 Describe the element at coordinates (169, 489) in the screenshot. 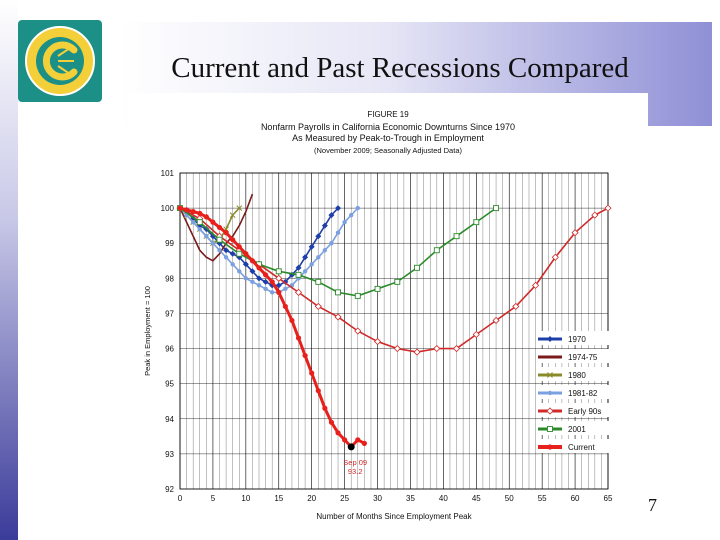

I see `y-tick-label: 92` at that location.